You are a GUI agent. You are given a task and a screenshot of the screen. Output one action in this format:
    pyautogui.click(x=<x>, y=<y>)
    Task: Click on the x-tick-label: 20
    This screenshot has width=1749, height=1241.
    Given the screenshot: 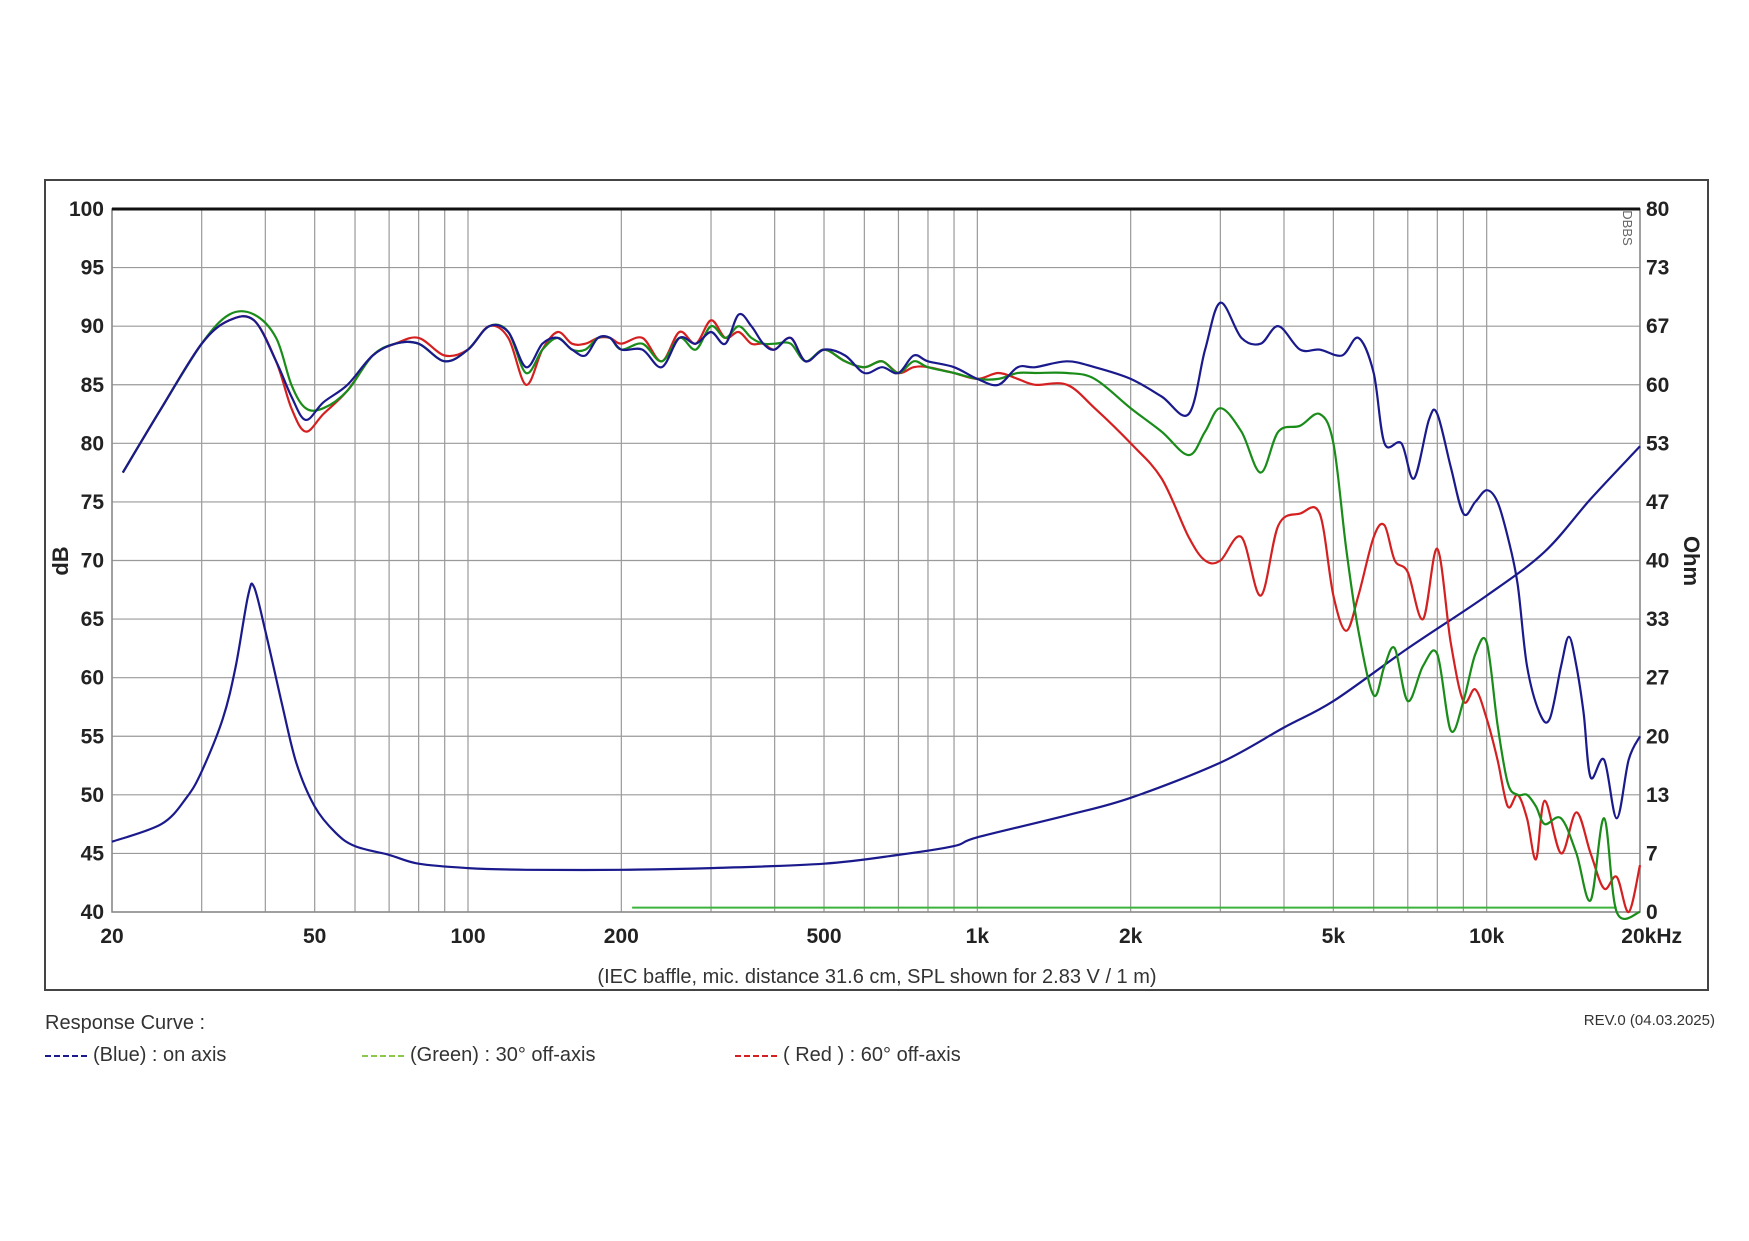 What is the action you would take?
    pyautogui.click(x=111, y=936)
    